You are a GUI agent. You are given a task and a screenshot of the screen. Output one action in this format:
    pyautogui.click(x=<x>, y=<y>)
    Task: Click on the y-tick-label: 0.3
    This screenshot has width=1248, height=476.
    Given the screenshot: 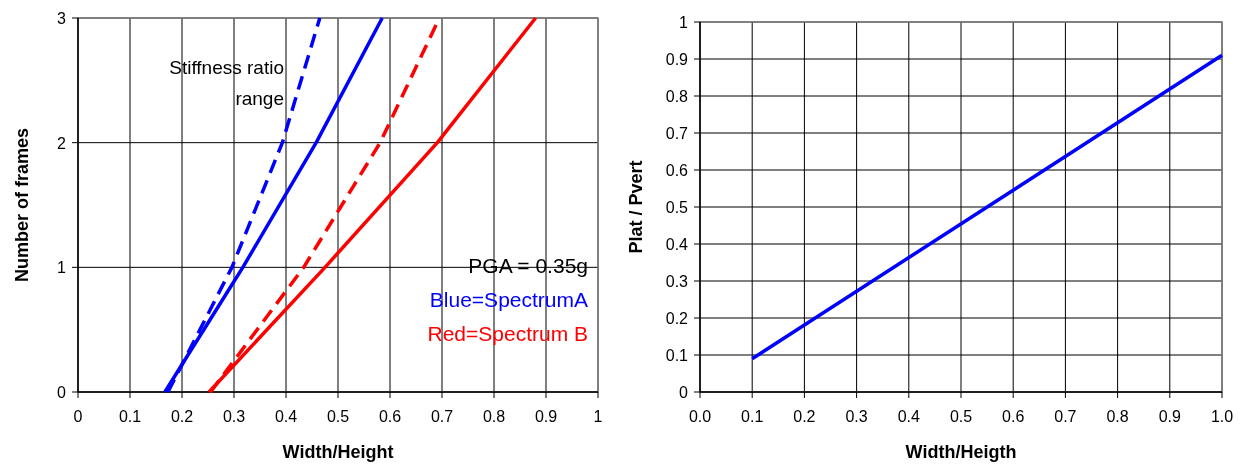 What is the action you would take?
    pyautogui.click(x=677, y=281)
    